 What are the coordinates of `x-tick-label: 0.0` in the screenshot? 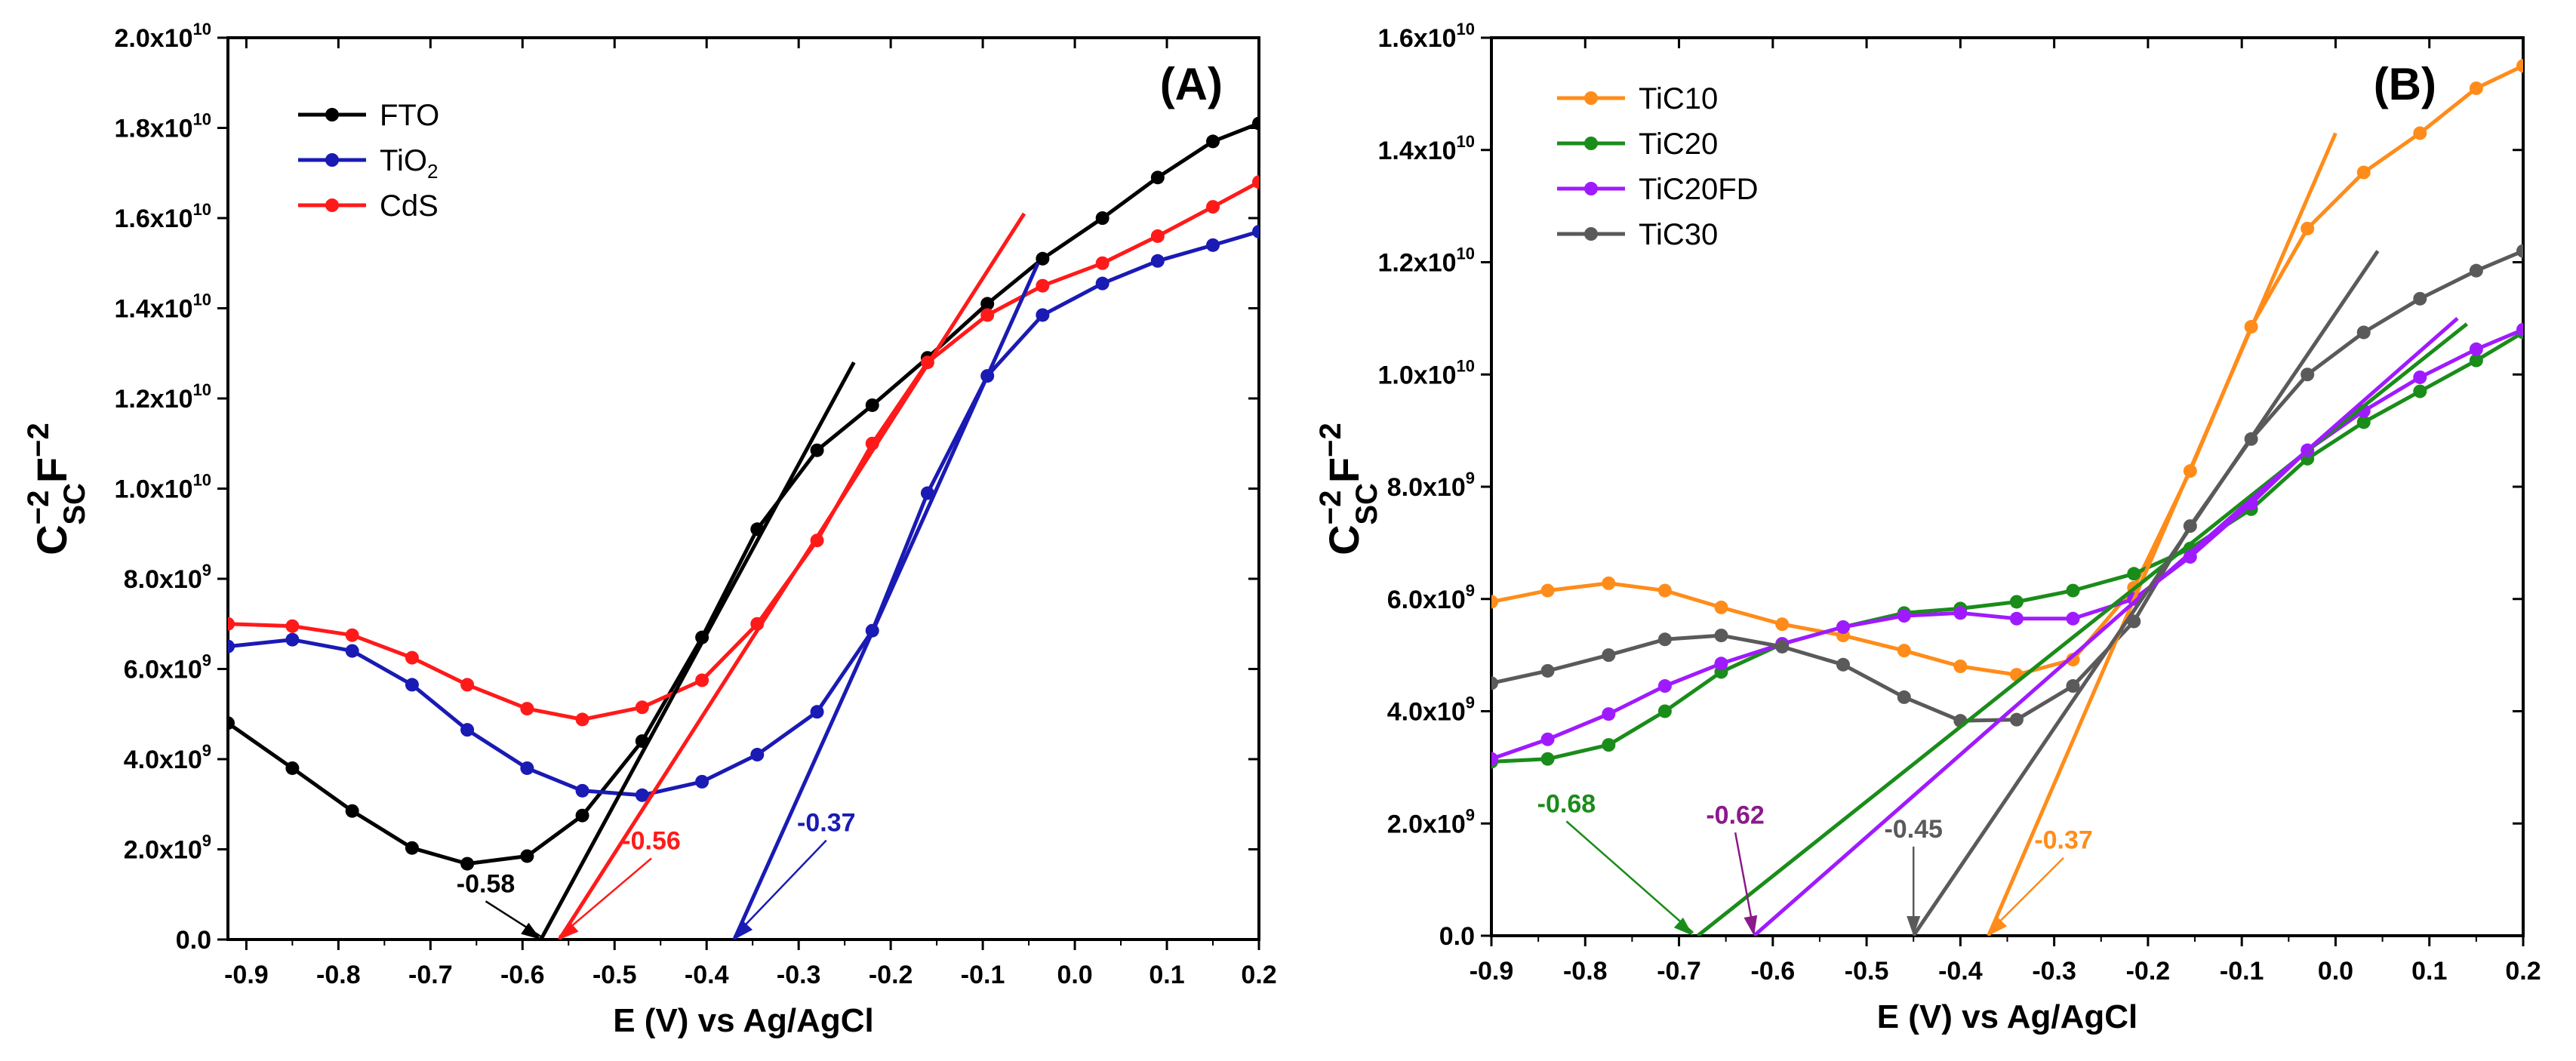 It's located at (1074, 975).